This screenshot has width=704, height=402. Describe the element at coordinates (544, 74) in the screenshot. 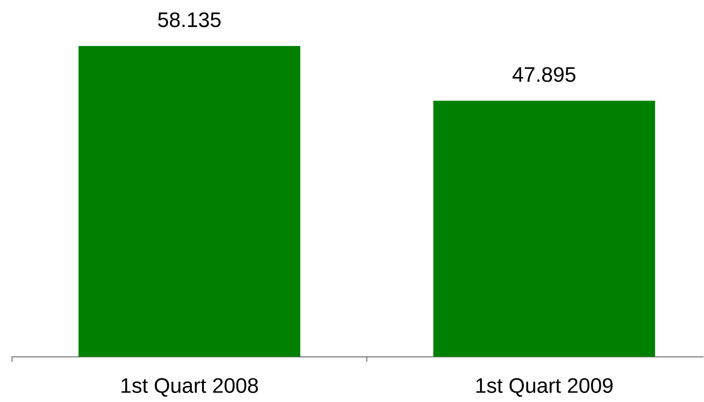

I see `data-label: 47.895` at that location.